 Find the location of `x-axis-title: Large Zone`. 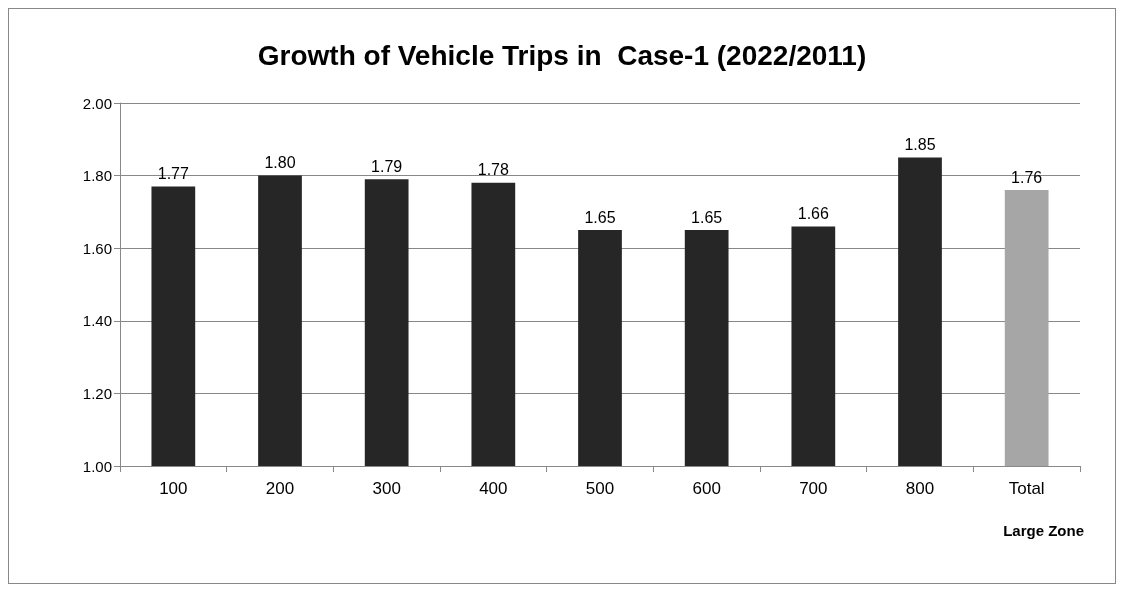

x-axis-title: Large Zone is located at coordinates (1044, 530).